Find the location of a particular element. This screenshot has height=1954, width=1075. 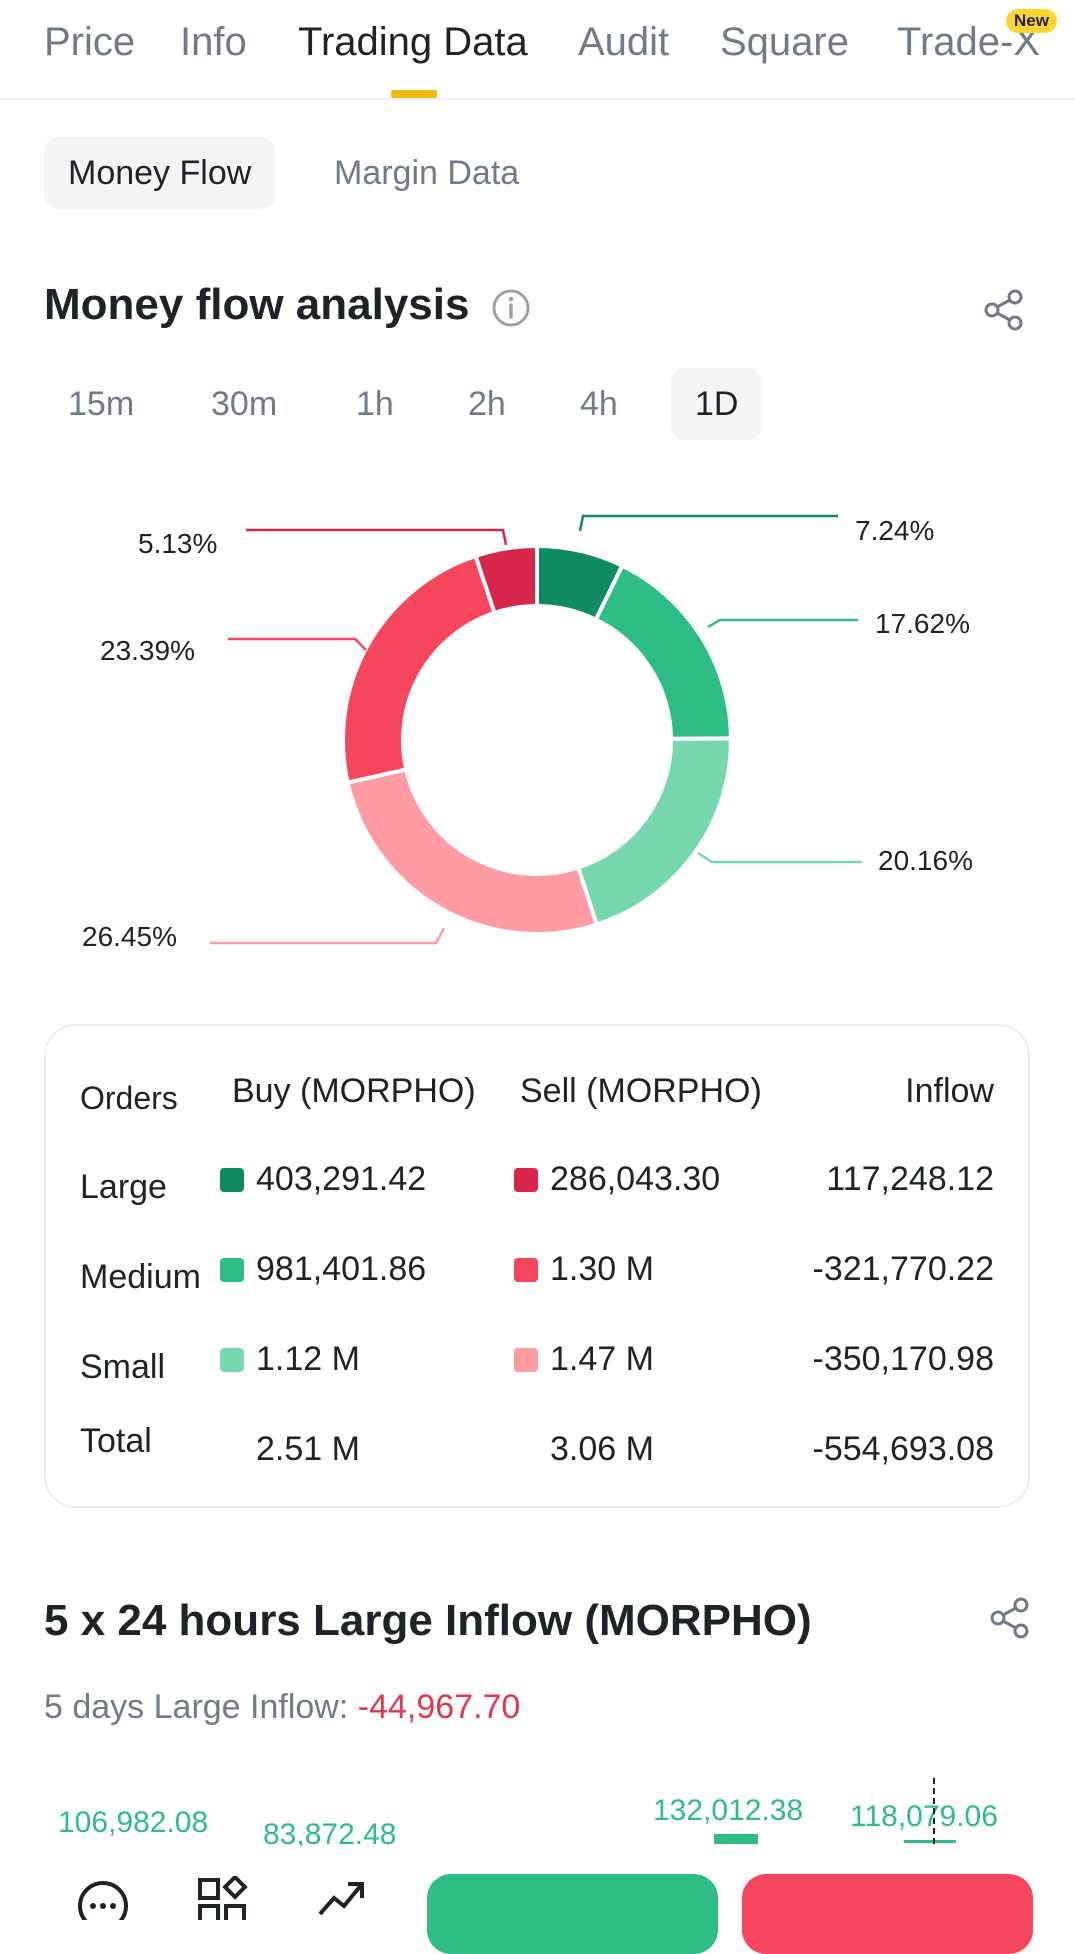

donut-slice-label: 23.39% is located at coordinates (147, 650).